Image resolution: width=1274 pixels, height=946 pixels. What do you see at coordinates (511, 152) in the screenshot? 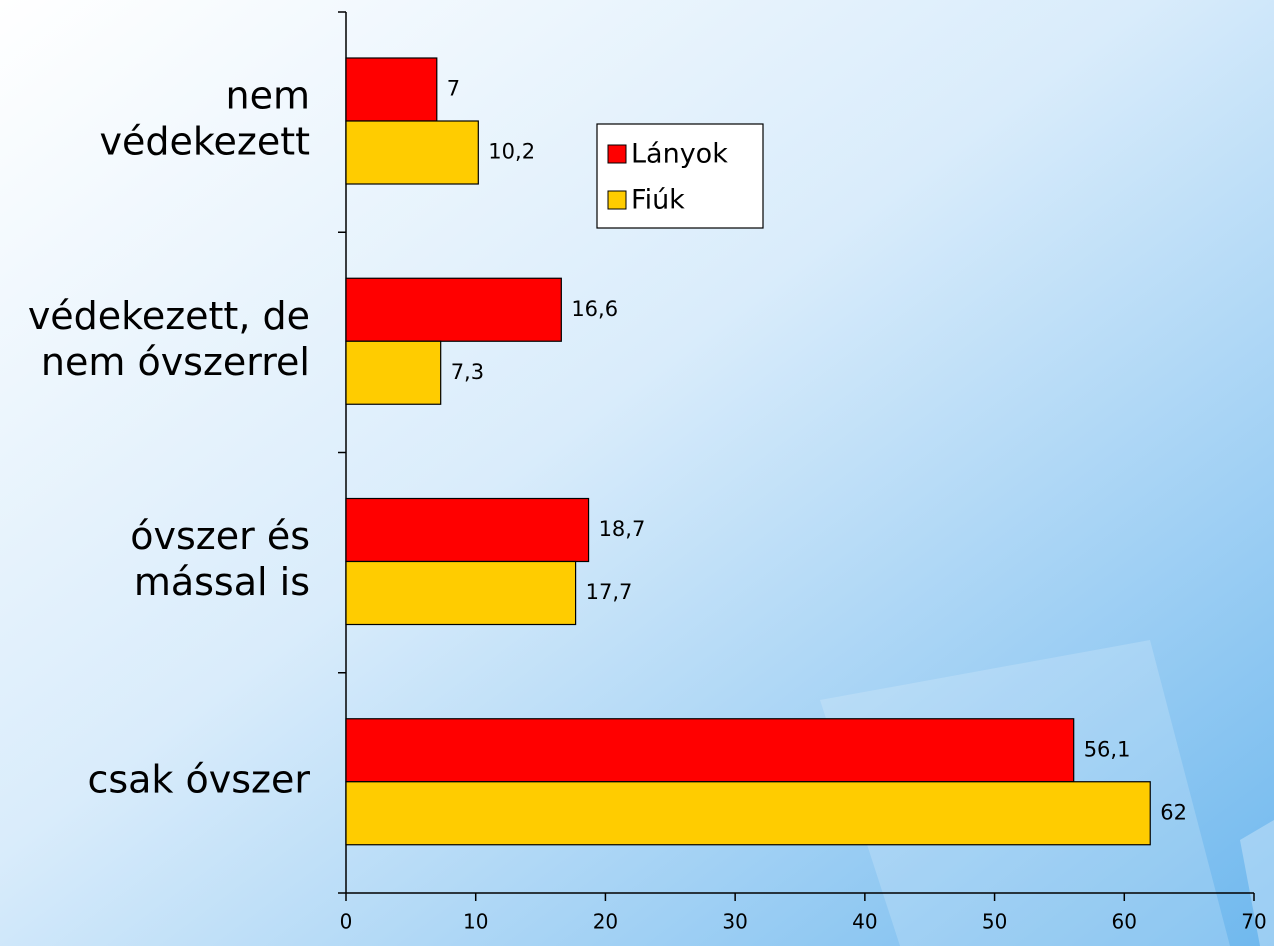
I see `value-label: 10,2` at bounding box center [511, 152].